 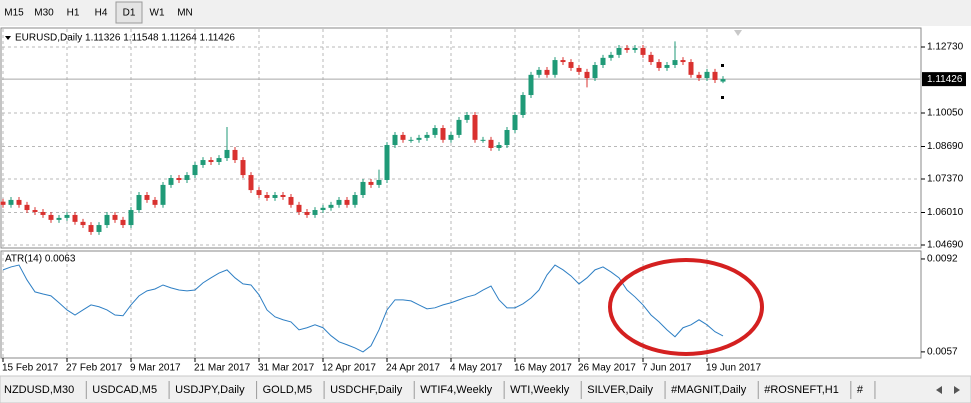 I want to click on symbol-tab: USDJPY,Daily, so click(x=216, y=390).